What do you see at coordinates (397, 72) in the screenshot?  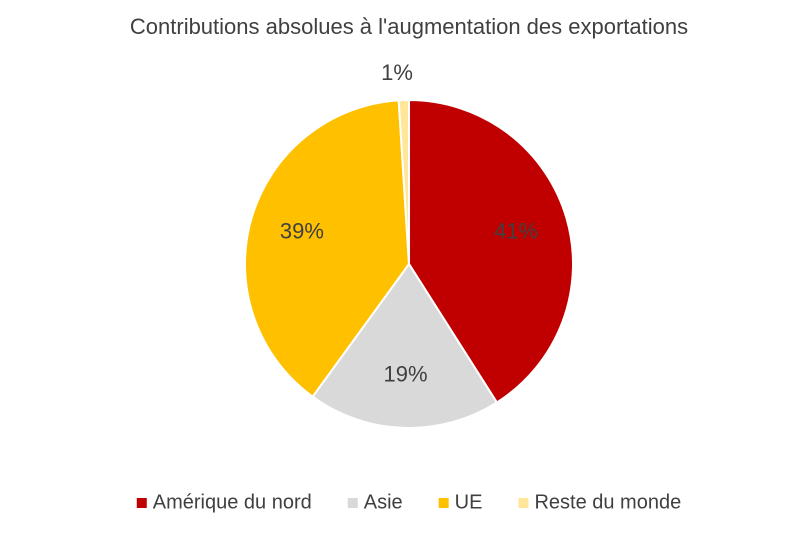 I see `data-label: 1%` at bounding box center [397, 72].